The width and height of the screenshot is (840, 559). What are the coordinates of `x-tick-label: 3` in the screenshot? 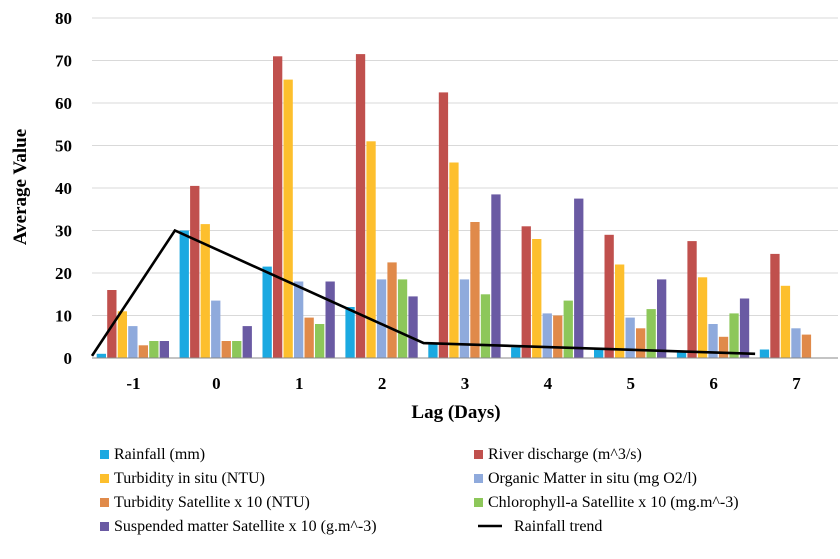 It's located at (465, 383).